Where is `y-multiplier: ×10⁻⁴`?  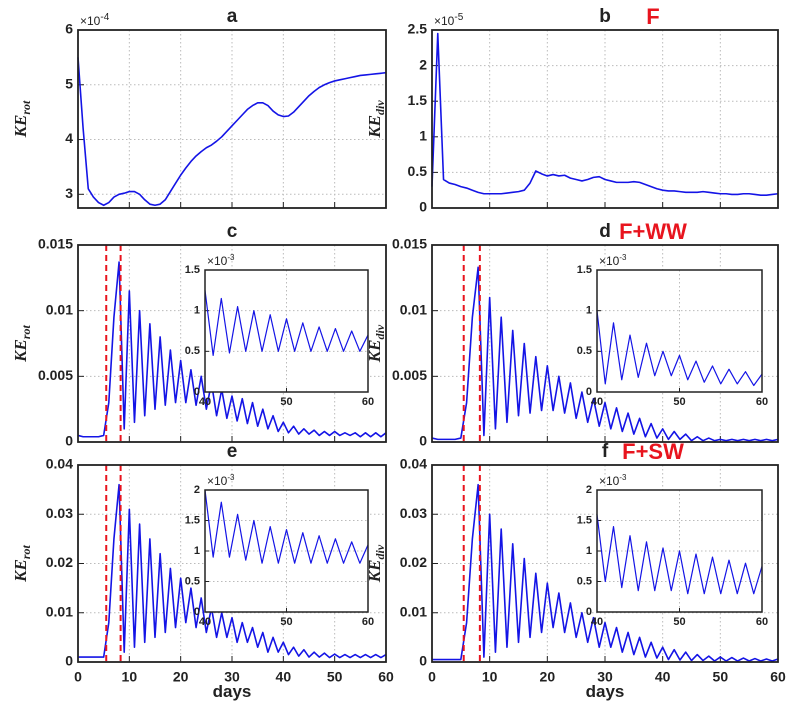 y-multiplier: ×10⁻⁴ is located at coordinates (95, 20).